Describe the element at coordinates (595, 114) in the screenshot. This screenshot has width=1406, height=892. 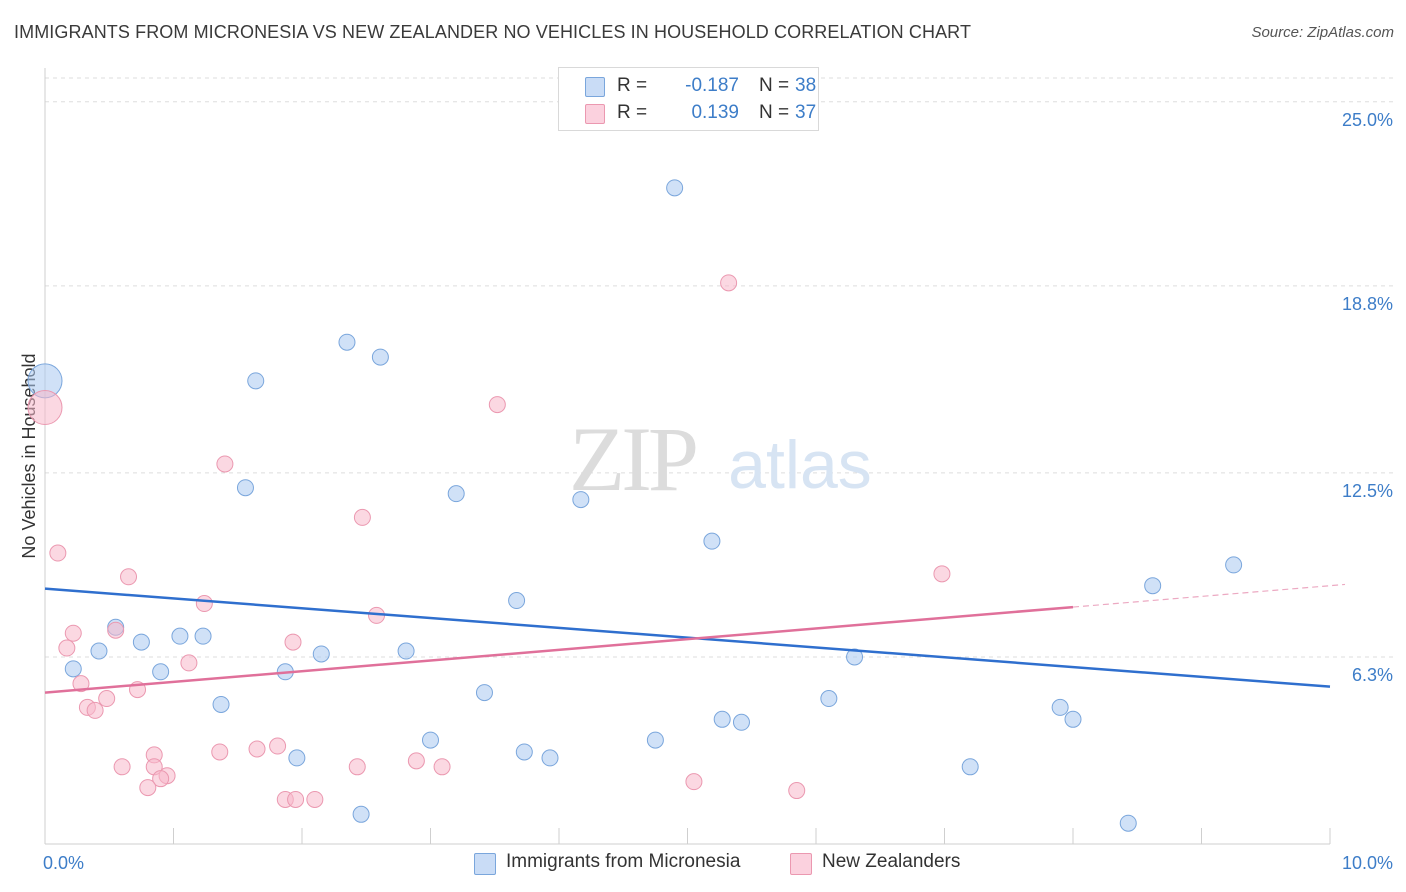
I see `swatch-newzealanders` at that location.